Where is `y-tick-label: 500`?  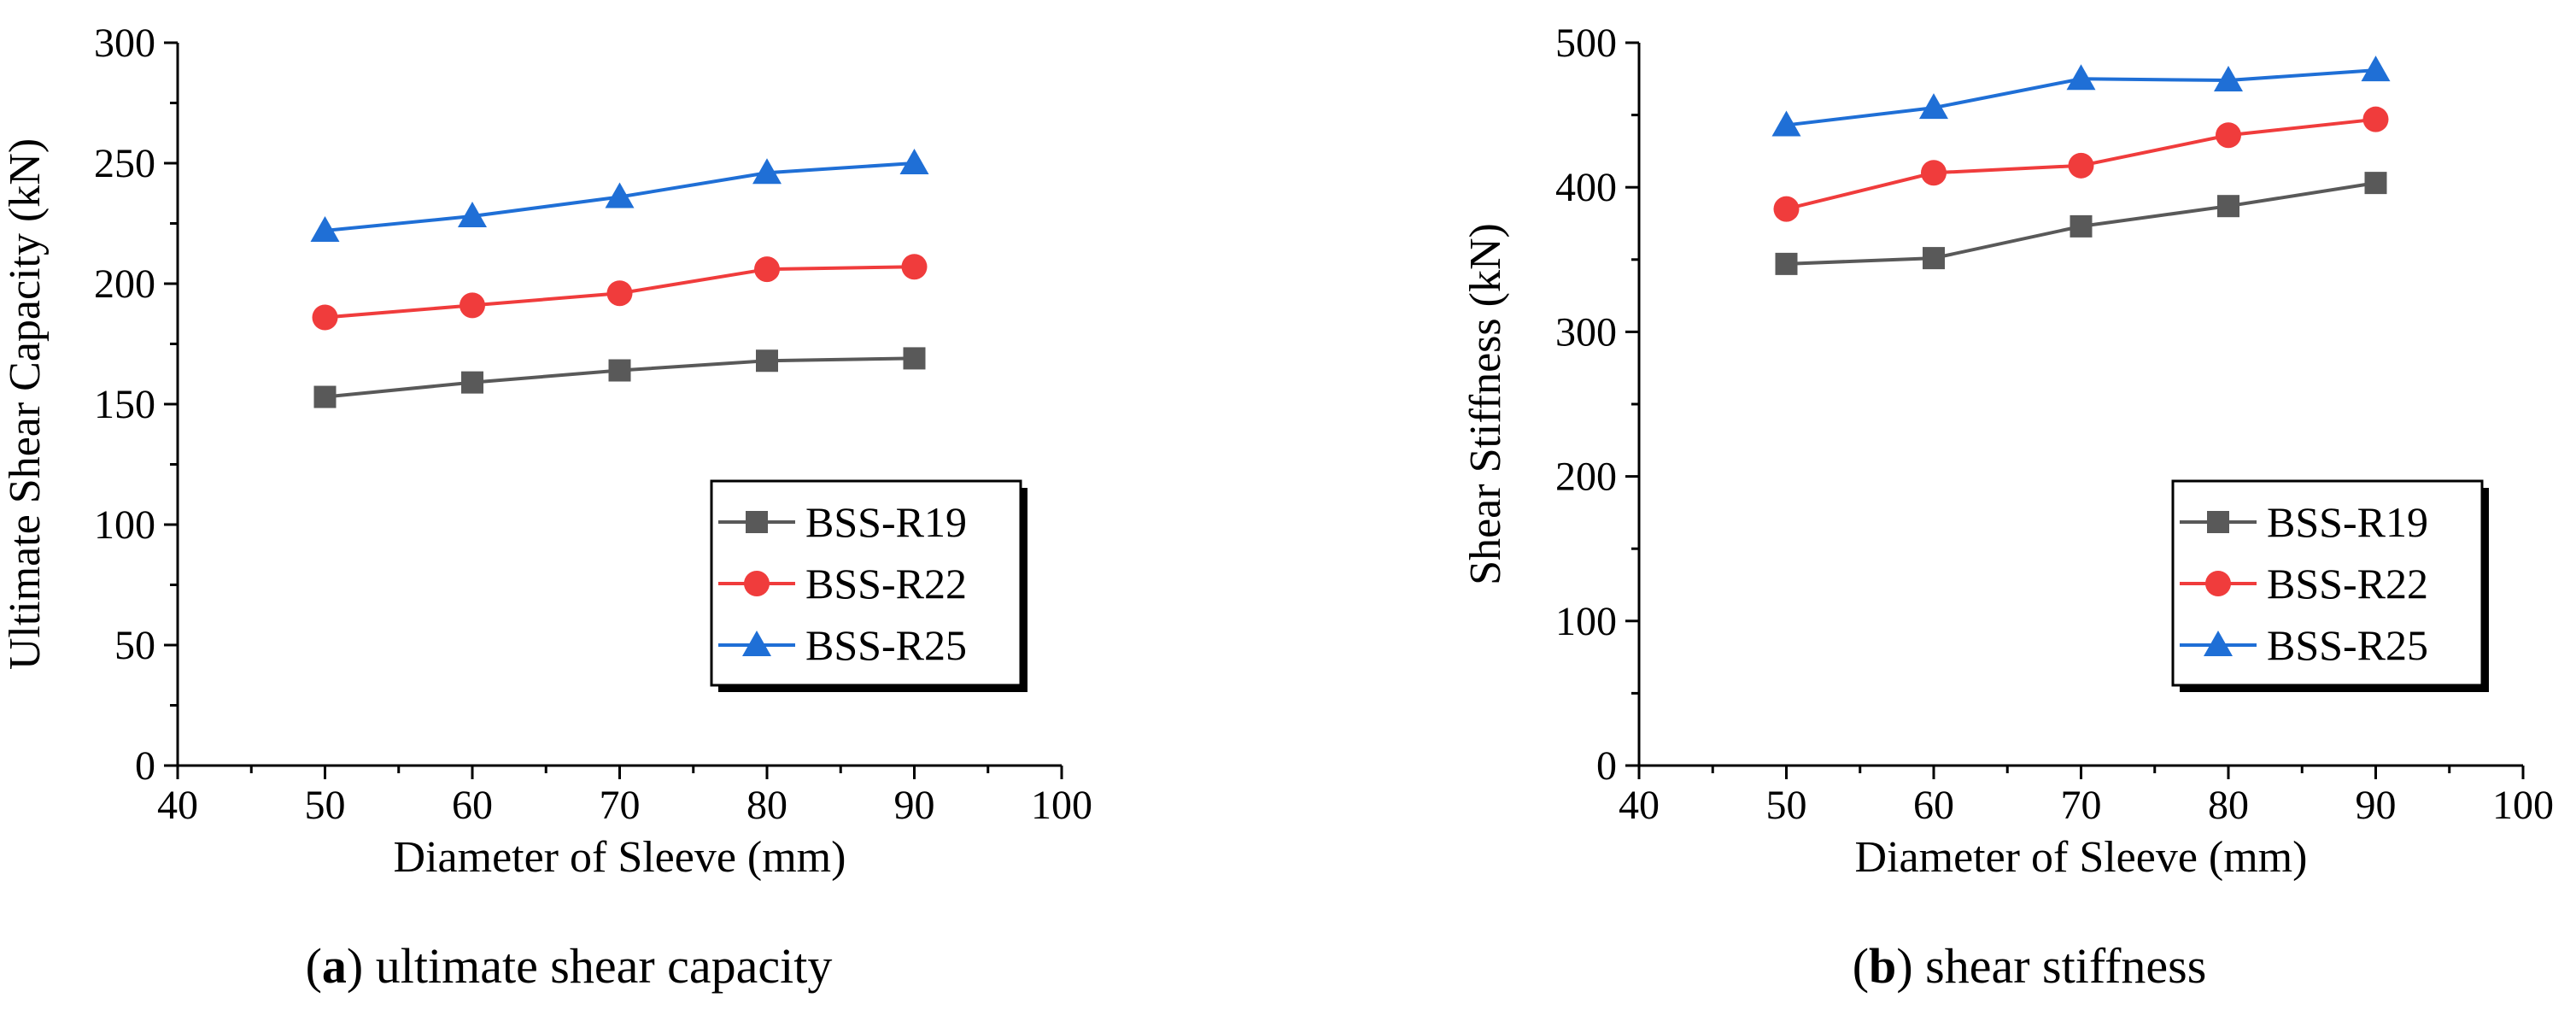 y-tick-label: 500 is located at coordinates (1586, 43).